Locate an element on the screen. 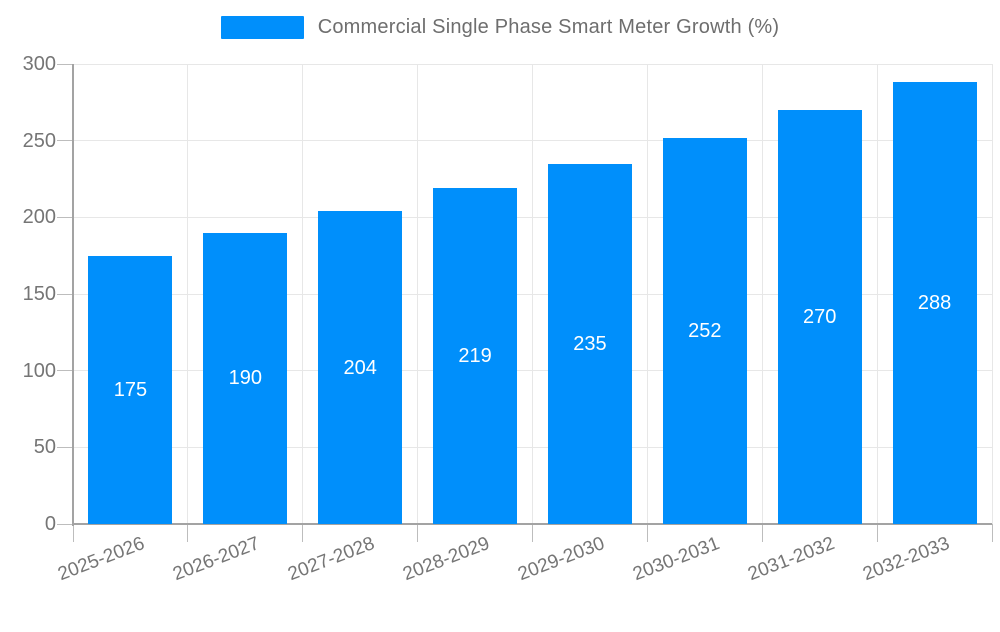 This screenshot has width=1000, height=632. bar-value-label: 219 is located at coordinates (475, 356).